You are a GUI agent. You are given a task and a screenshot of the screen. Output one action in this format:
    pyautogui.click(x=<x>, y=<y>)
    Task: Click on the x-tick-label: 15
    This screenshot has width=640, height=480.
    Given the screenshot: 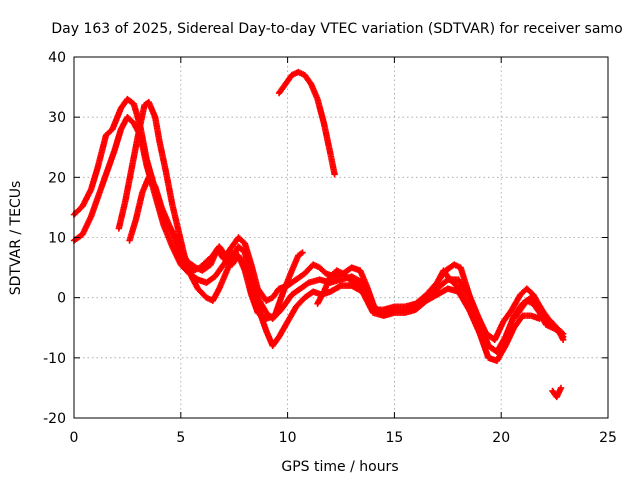 What is the action you would take?
    pyautogui.click(x=394, y=438)
    